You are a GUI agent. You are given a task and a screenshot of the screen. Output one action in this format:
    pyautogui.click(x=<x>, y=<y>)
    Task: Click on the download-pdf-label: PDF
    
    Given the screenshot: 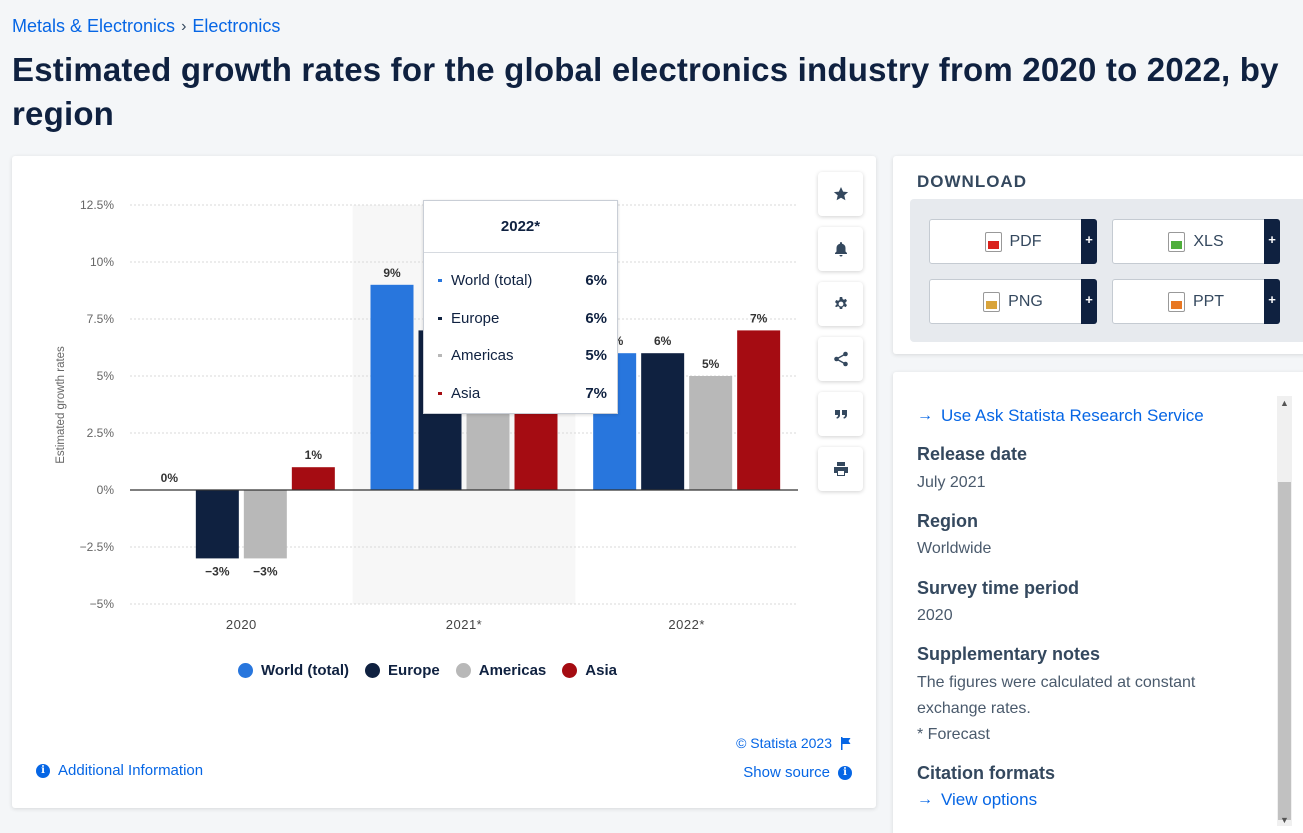 What is the action you would take?
    pyautogui.click(x=1025, y=241)
    